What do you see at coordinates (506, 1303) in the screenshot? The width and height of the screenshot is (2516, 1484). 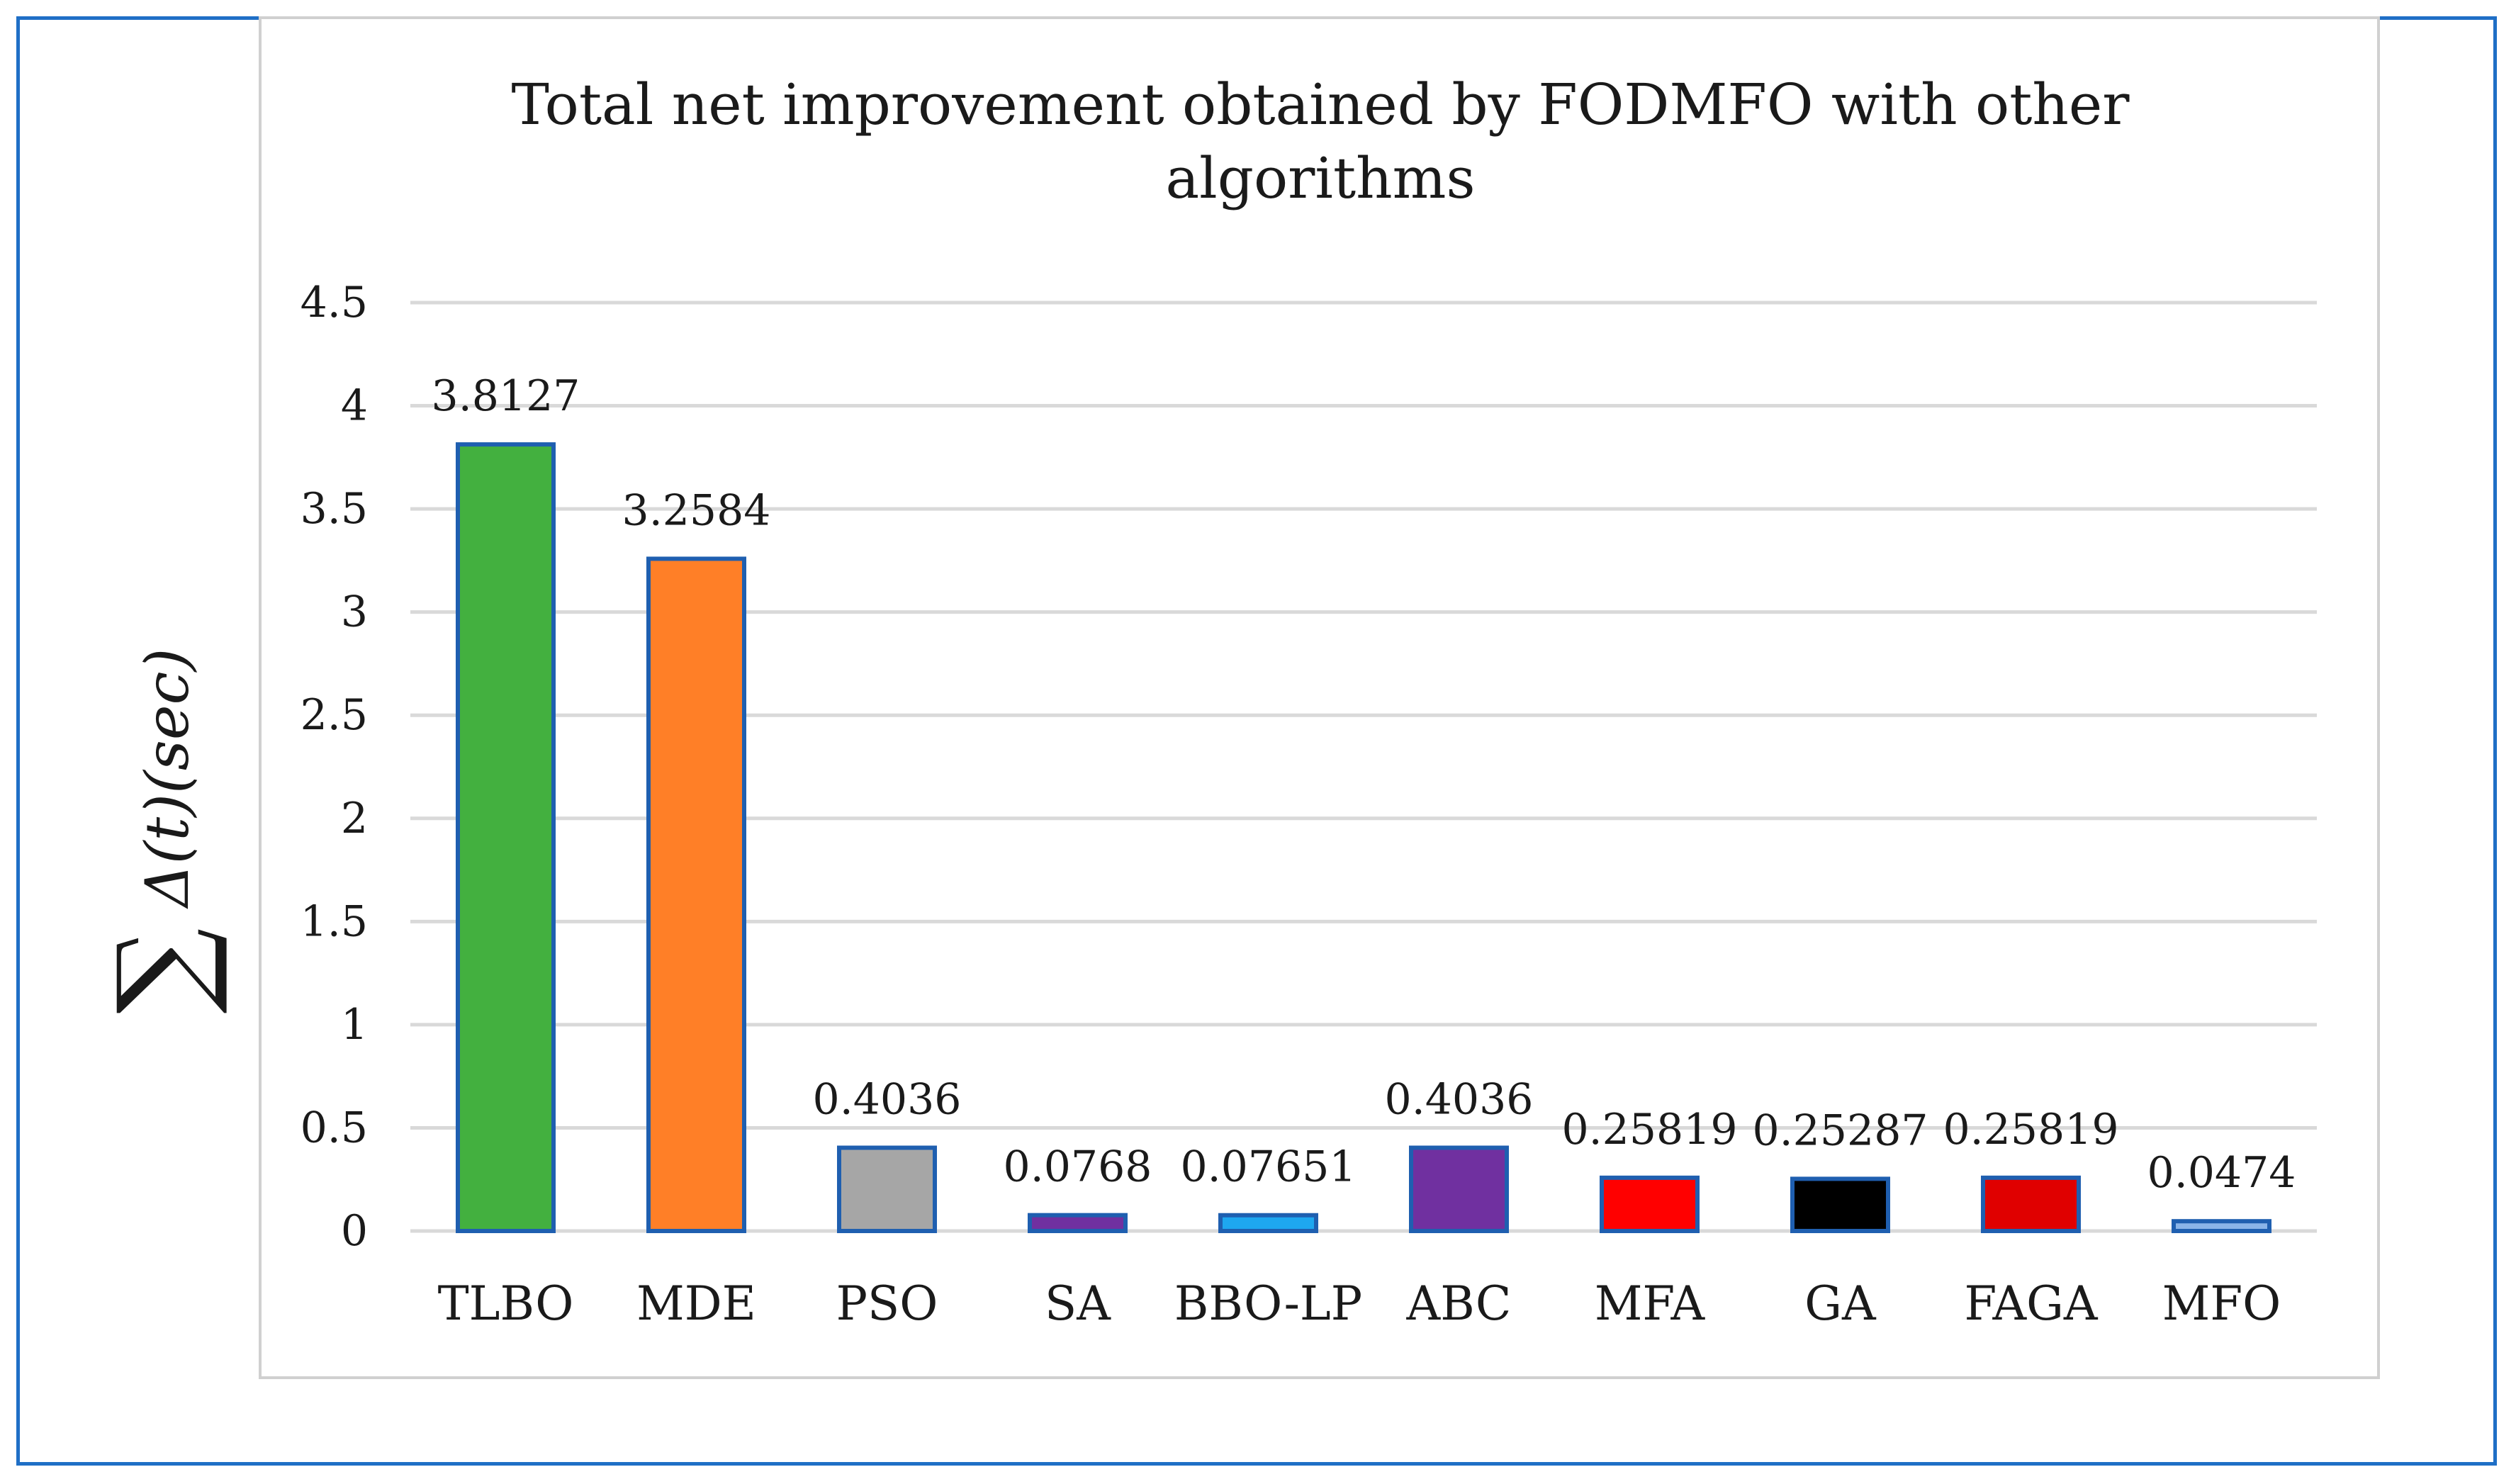 I see `x-category-tlbo: TLBO` at bounding box center [506, 1303].